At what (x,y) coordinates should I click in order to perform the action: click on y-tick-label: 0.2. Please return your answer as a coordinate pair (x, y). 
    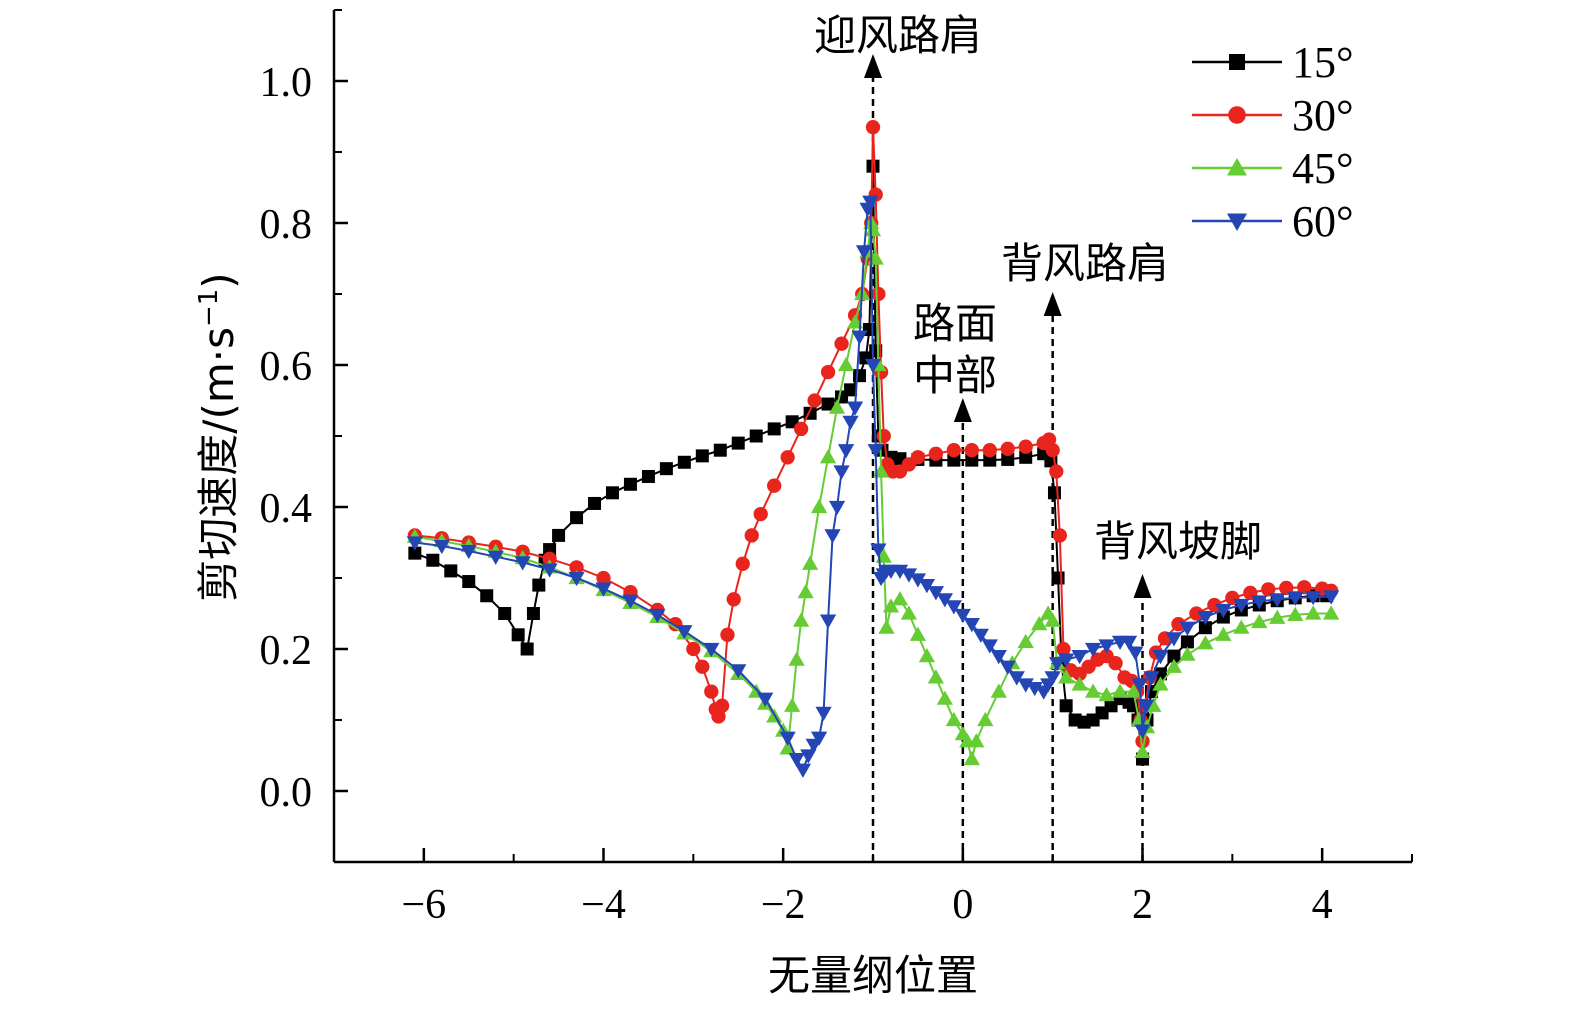
    Looking at the image, I should click on (286, 651).